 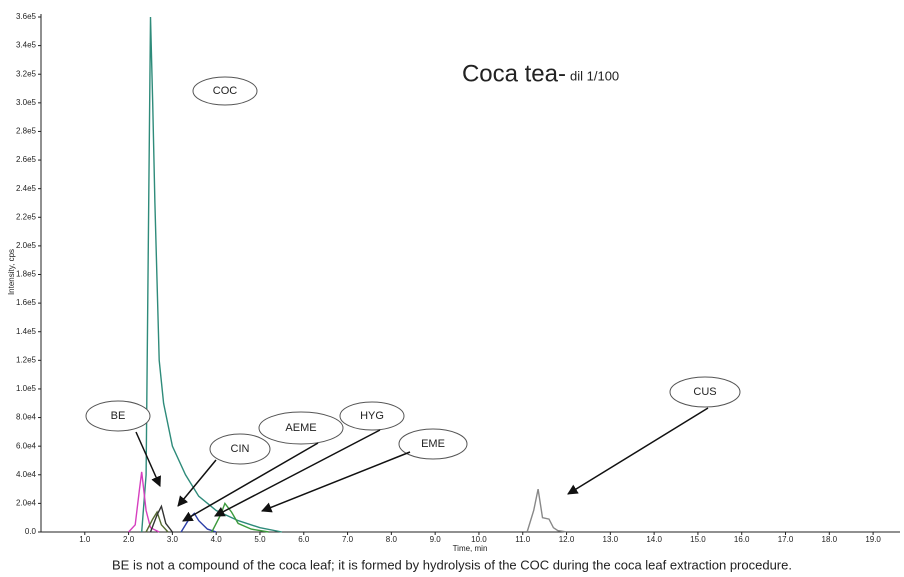 What do you see at coordinates (830, 539) in the screenshot?
I see `x-tick-label: 18.0` at bounding box center [830, 539].